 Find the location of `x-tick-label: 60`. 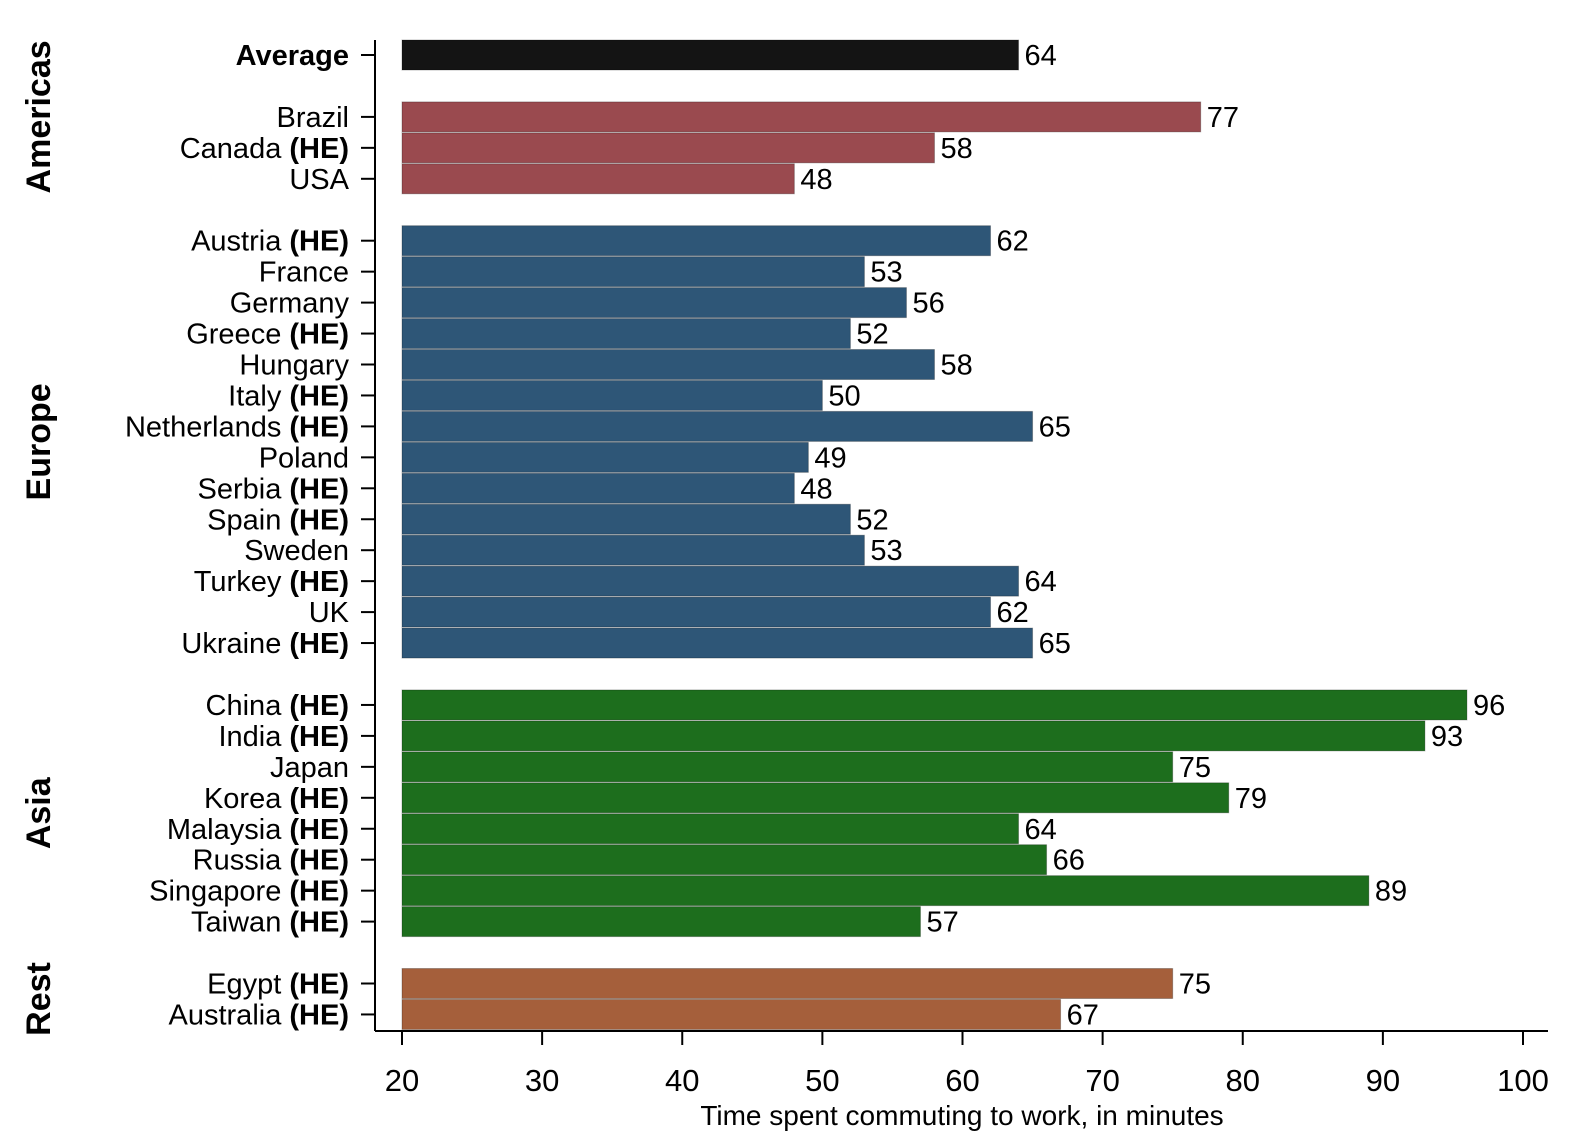

x-tick-label: 60 is located at coordinates (962, 1080).